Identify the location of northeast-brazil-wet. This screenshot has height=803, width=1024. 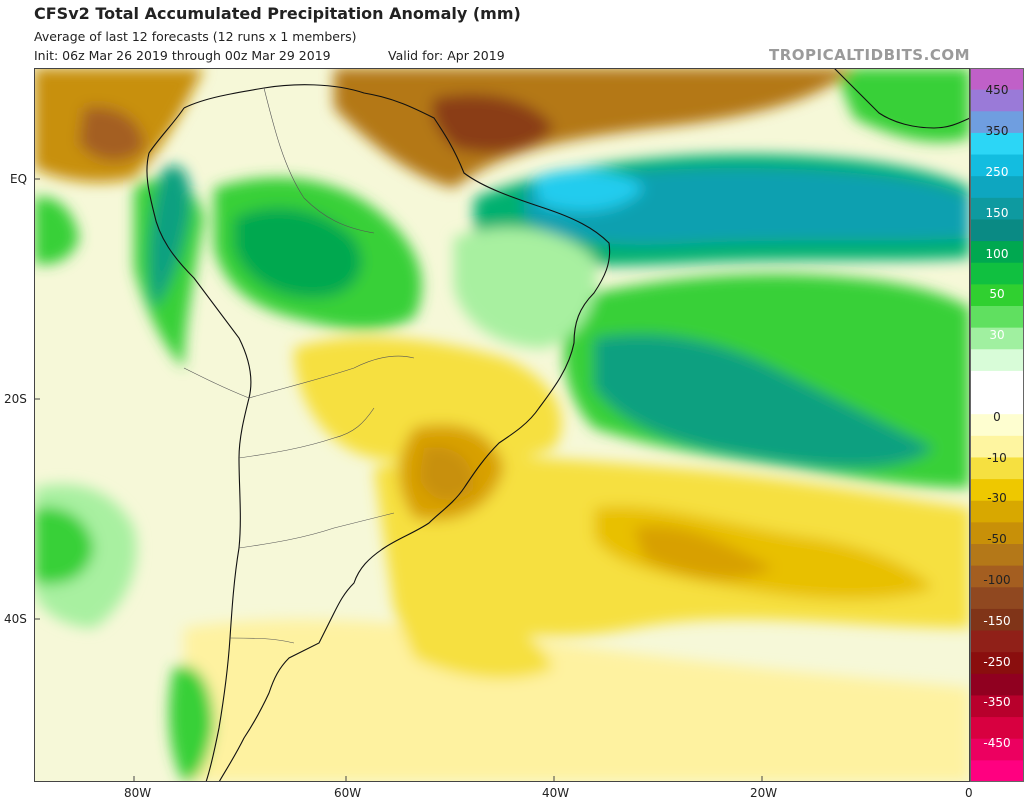
(525, 287).